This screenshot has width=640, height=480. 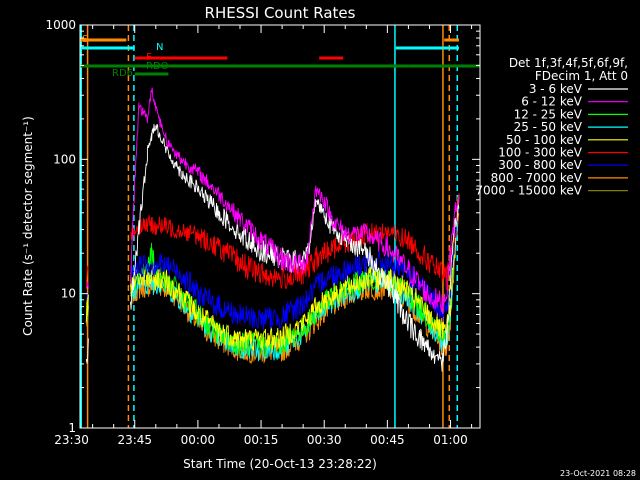 I want to click on y-tick-label: 10, so click(x=68, y=294).